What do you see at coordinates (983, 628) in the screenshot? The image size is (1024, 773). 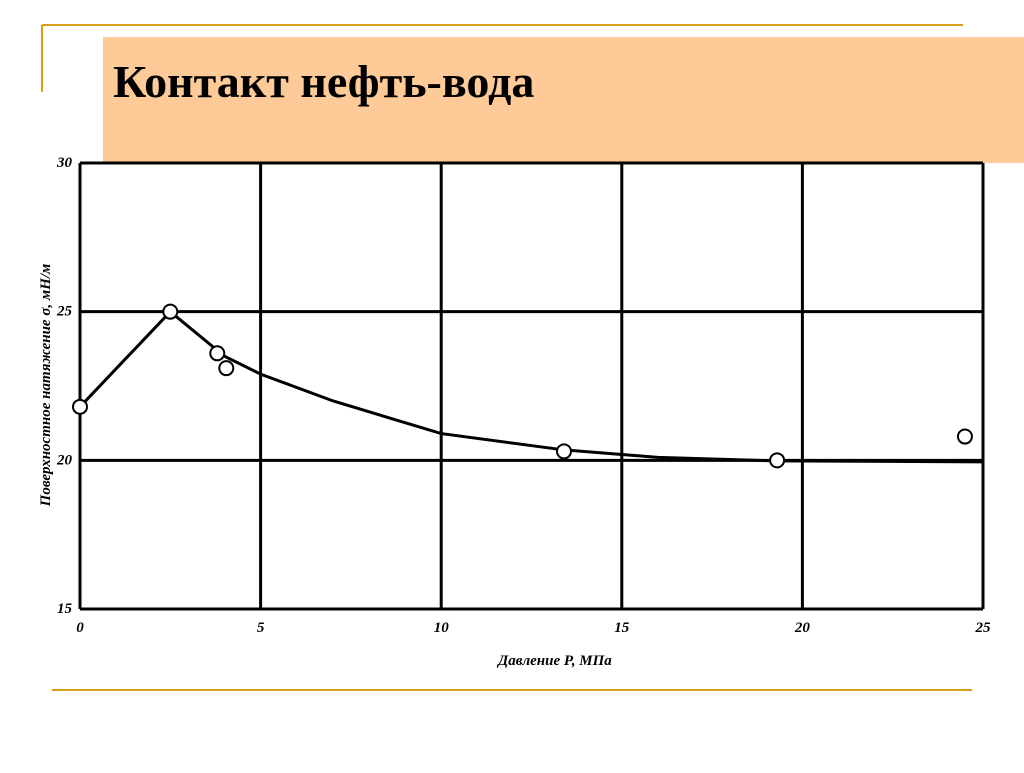 I see `x-tick-label: 25` at bounding box center [983, 628].